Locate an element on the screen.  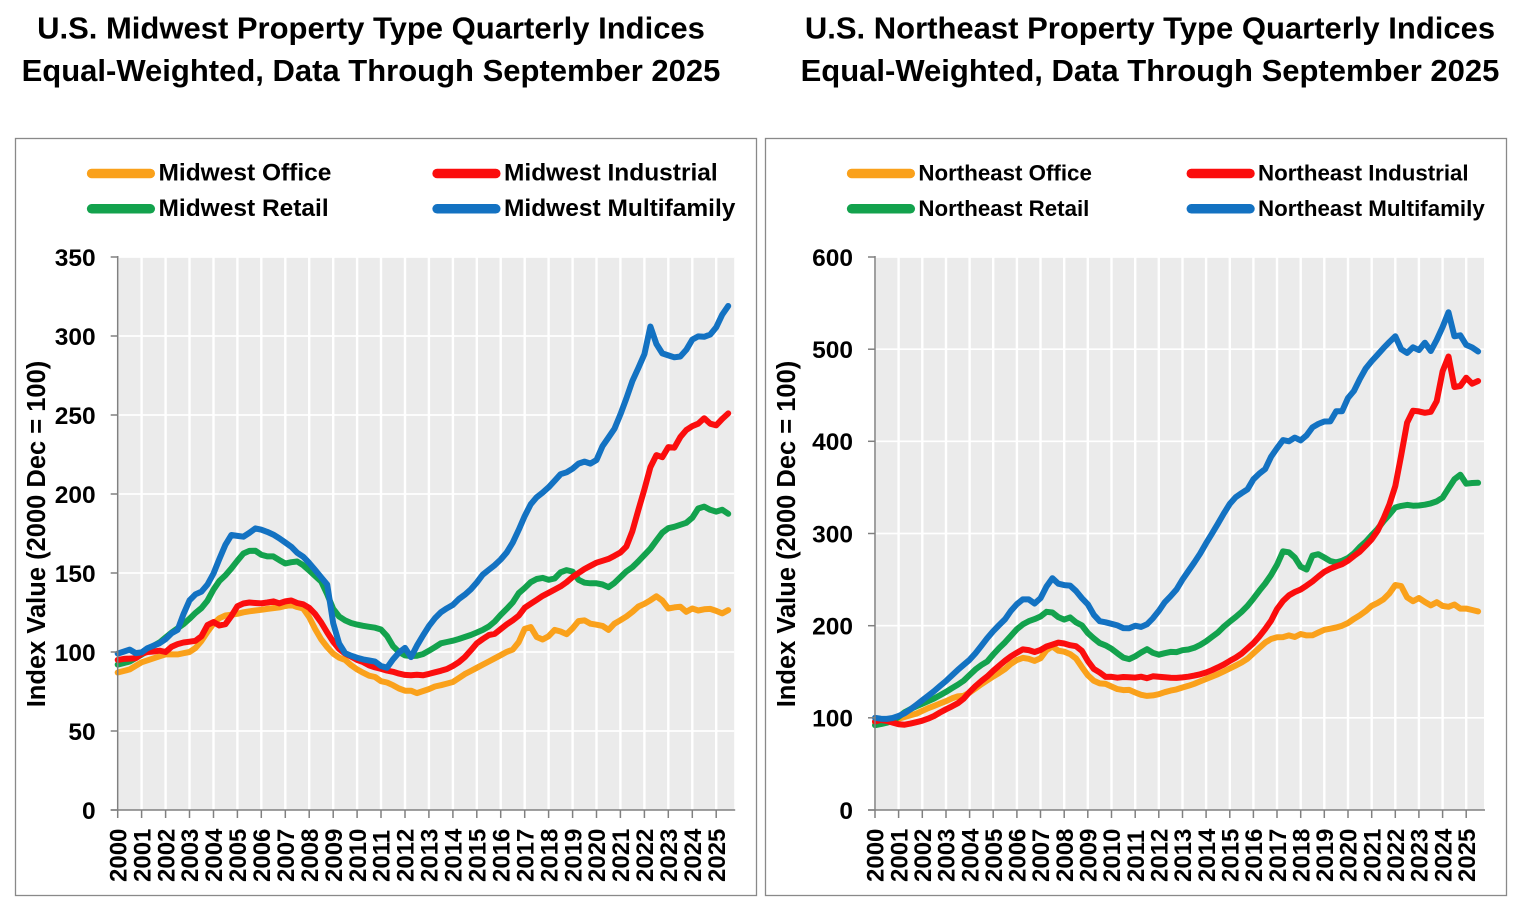
svg-text: Midwest Industrial is located at coordinates (611, 173).